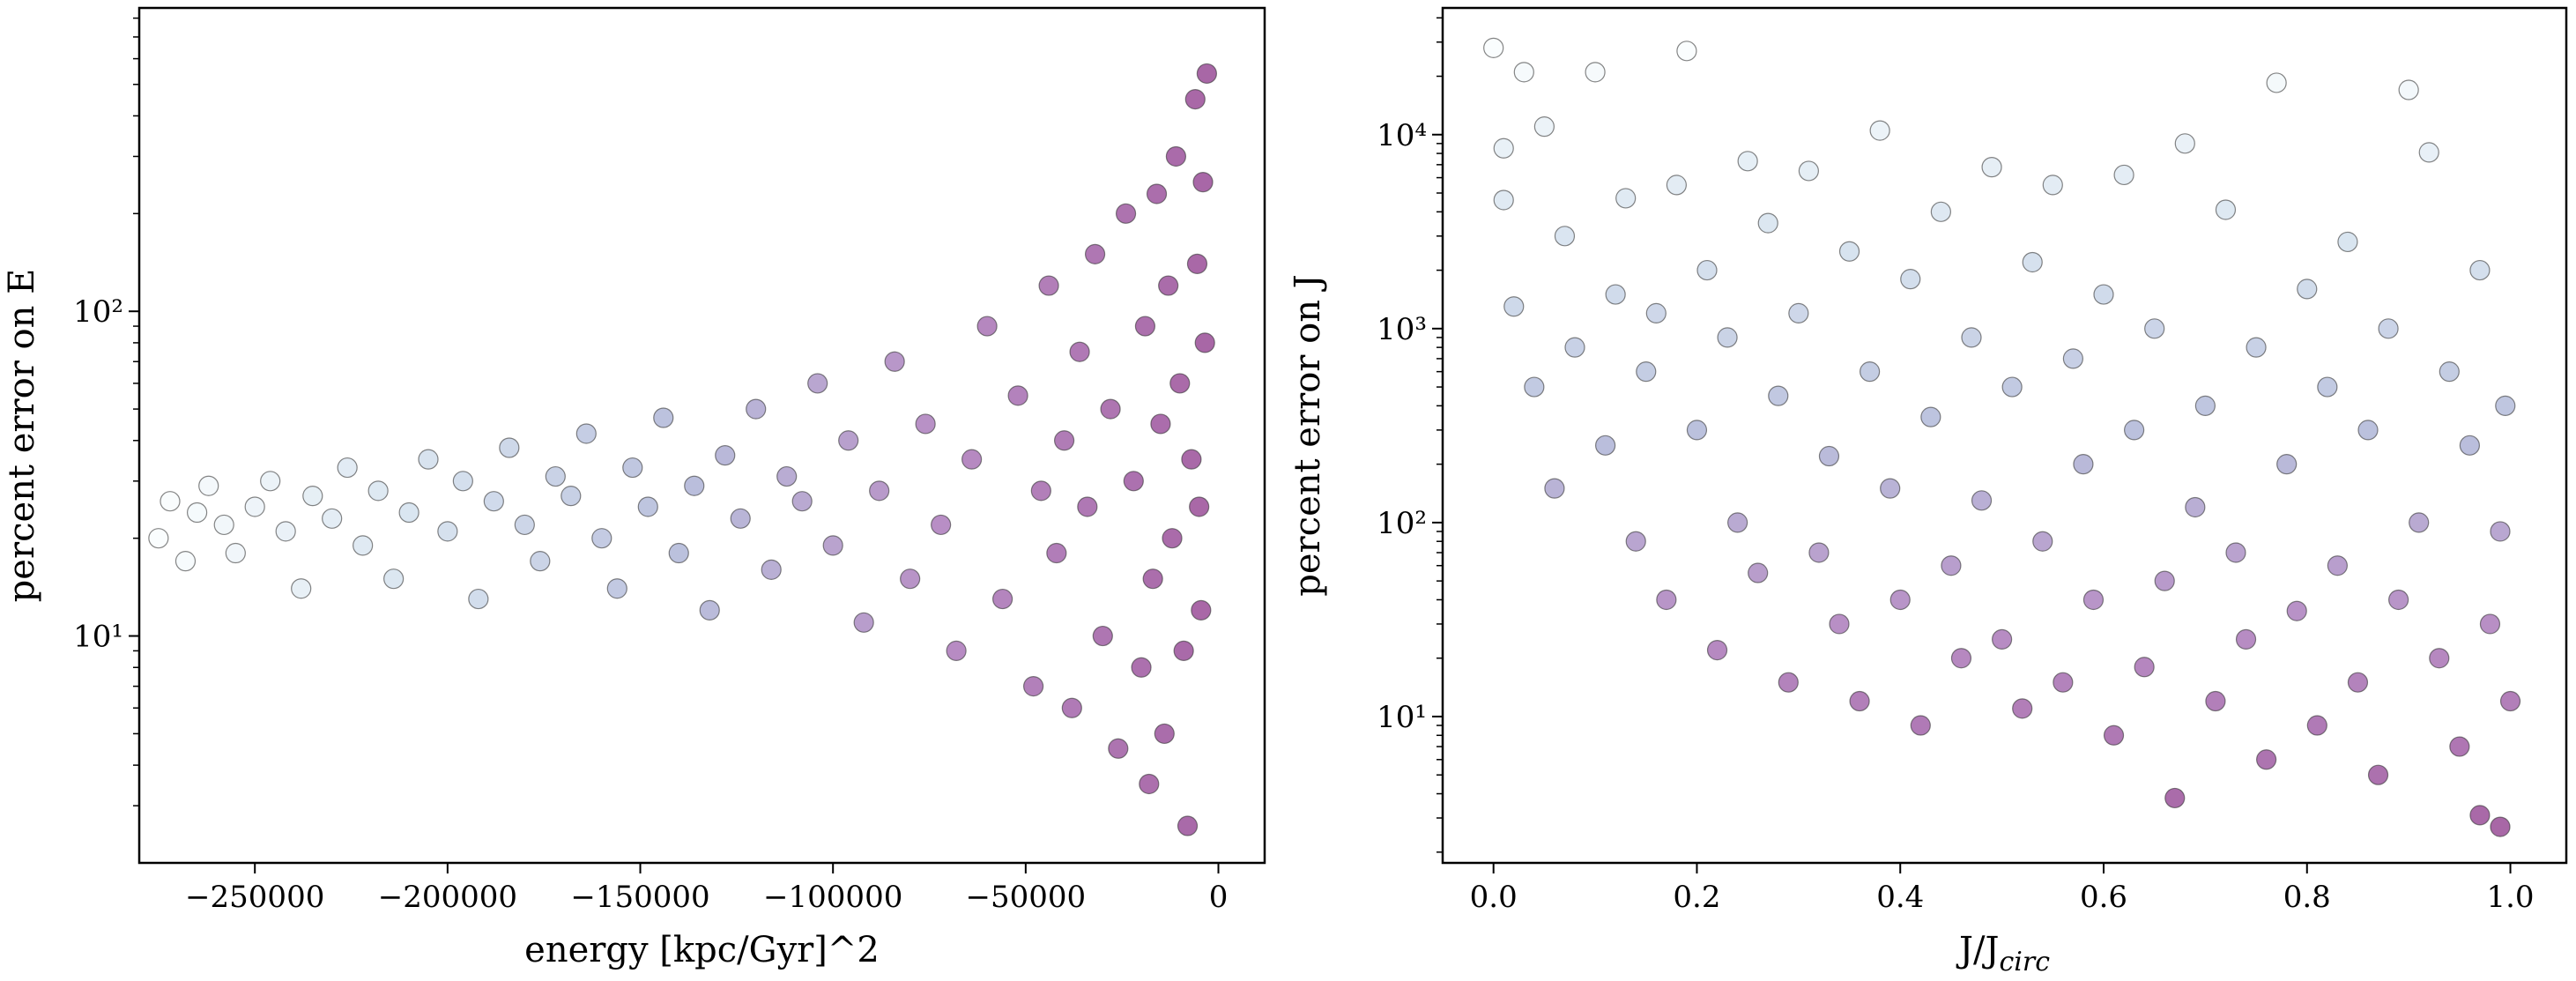 The height and width of the screenshot is (981, 2576). Describe the element at coordinates (254, 897) in the screenshot. I see `x-tick-label: −250000` at that location.